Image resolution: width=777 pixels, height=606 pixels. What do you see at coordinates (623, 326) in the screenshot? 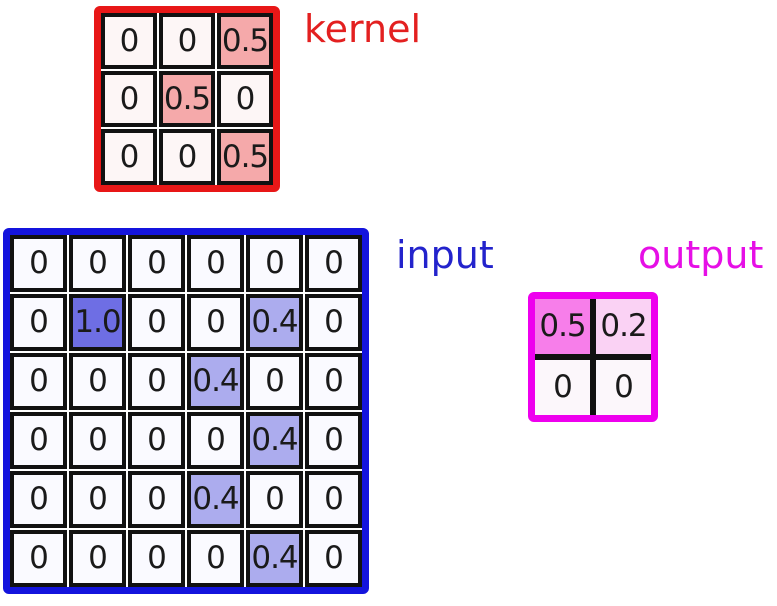
I see `output-cell-highlighted: 0.2` at bounding box center [623, 326].